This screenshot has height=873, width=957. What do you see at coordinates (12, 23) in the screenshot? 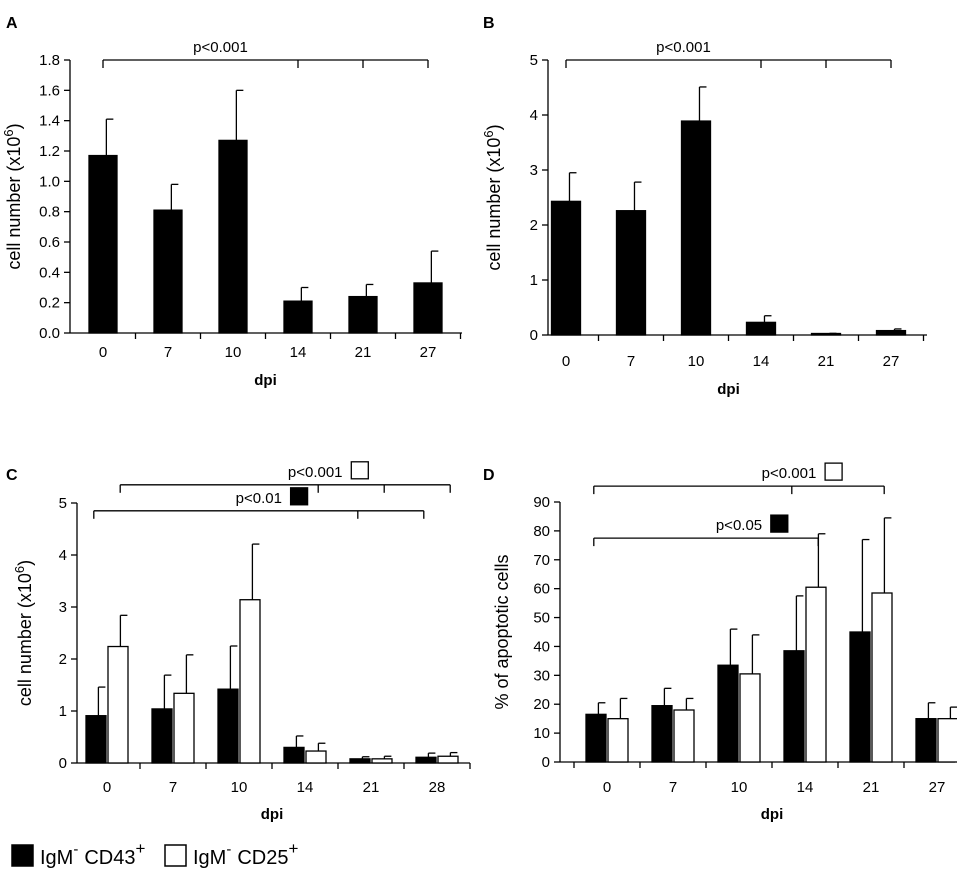
I see `panel-letter: A` at bounding box center [12, 23].